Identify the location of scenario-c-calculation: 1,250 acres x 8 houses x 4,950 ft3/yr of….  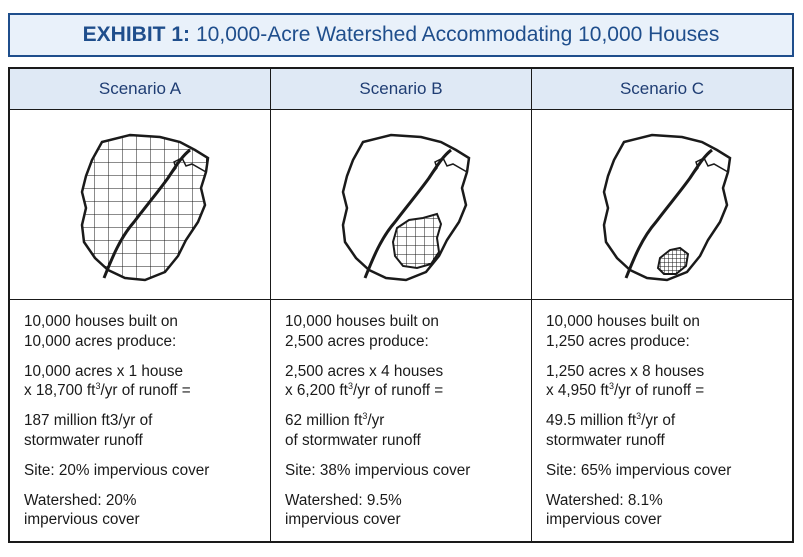
(625, 381).